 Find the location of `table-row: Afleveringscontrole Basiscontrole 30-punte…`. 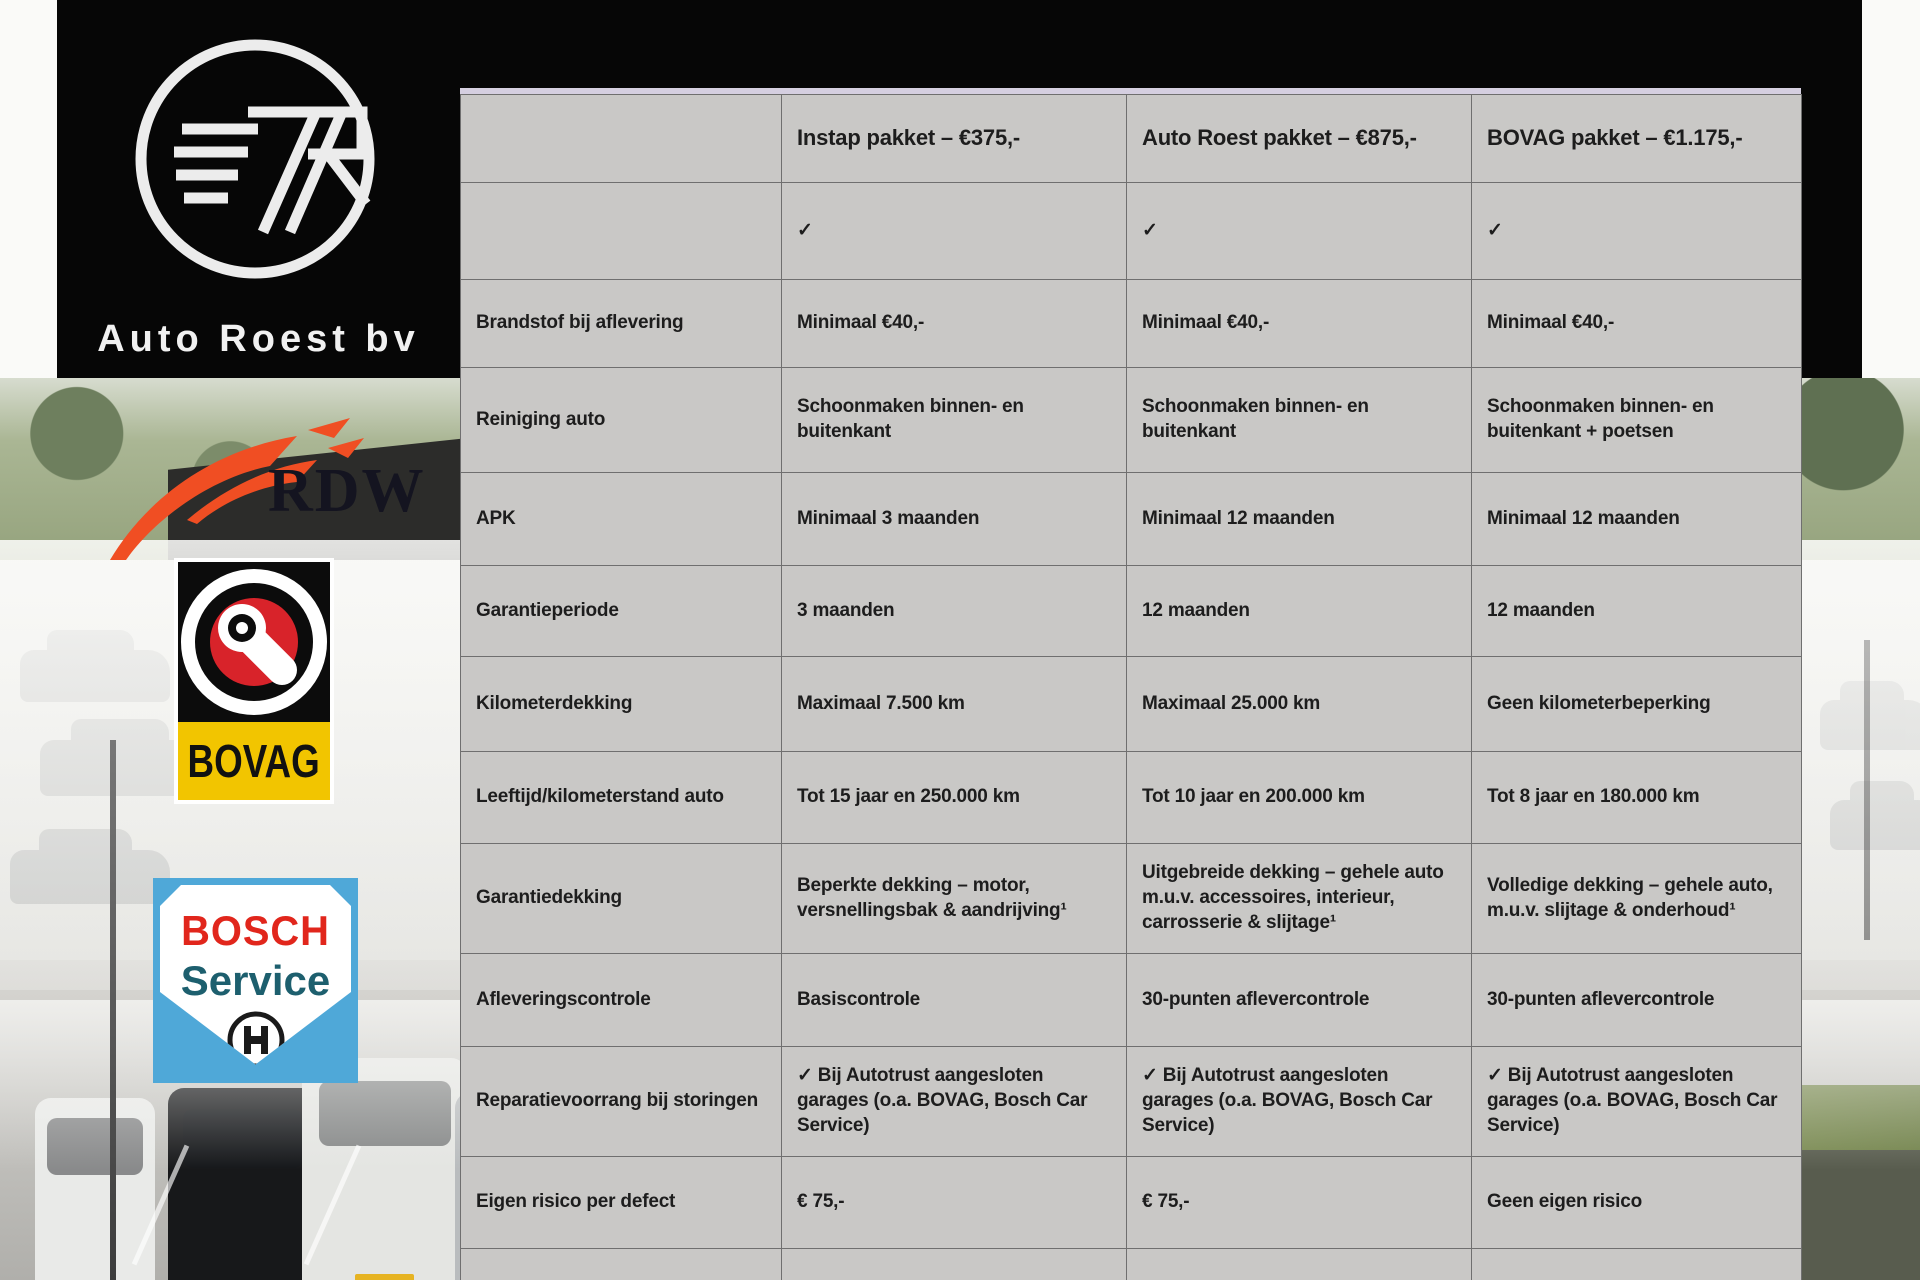

table-row: Afleveringscontrole Basiscontrole 30-punte… is located at coordinates (1131, 1000).